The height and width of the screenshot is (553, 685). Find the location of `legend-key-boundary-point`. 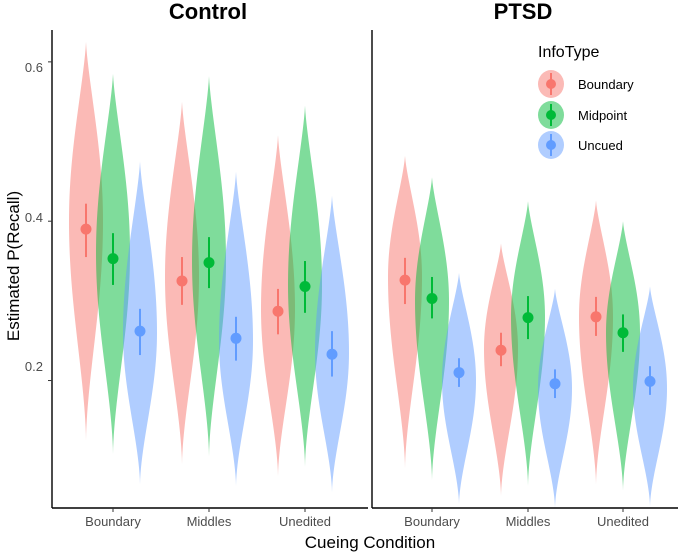

legend-key-boundary-point is located at coordinates (551, 84).